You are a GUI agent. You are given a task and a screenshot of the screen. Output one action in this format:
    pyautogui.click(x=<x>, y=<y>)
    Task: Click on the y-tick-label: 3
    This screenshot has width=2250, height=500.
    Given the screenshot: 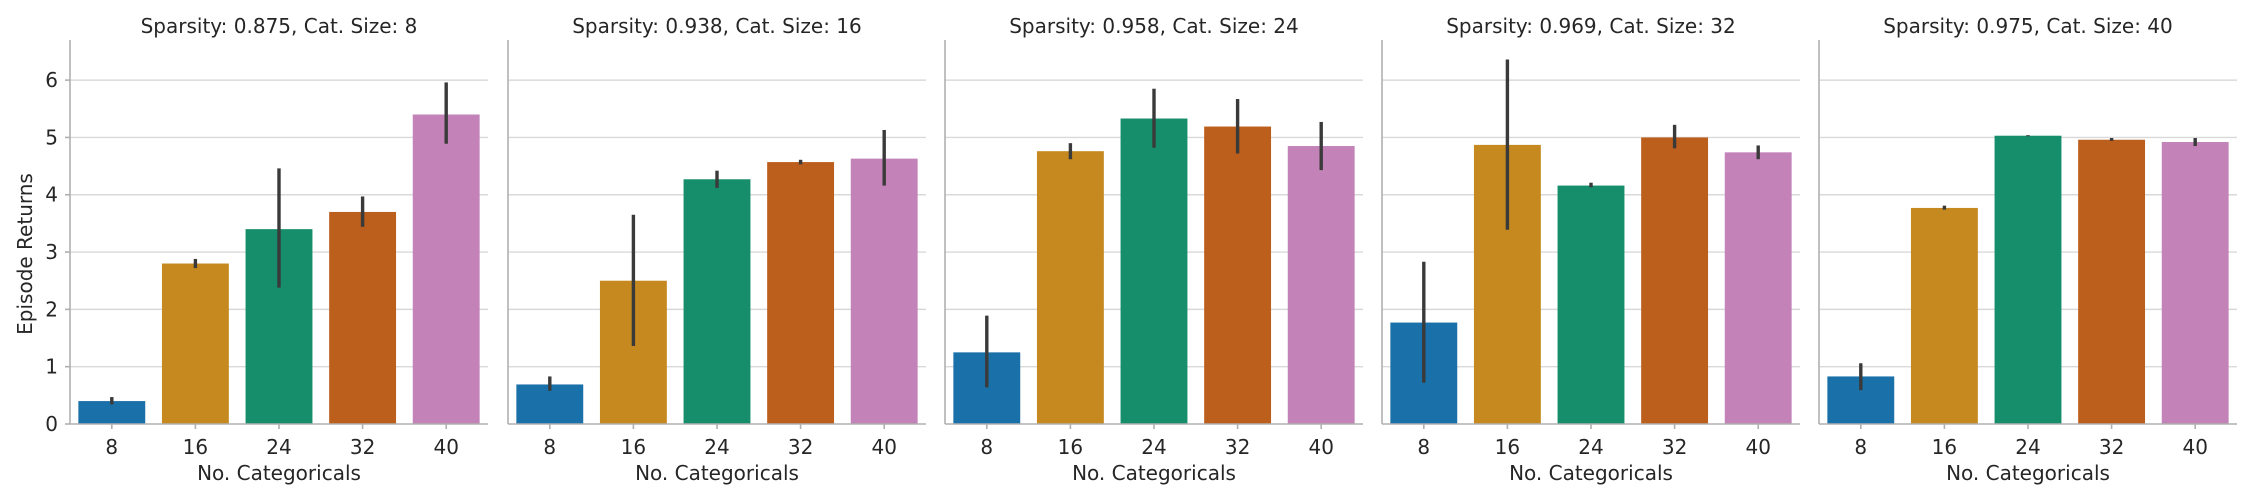 What is the action you would take?
    pyautogui.click(x=51, y=252)
    